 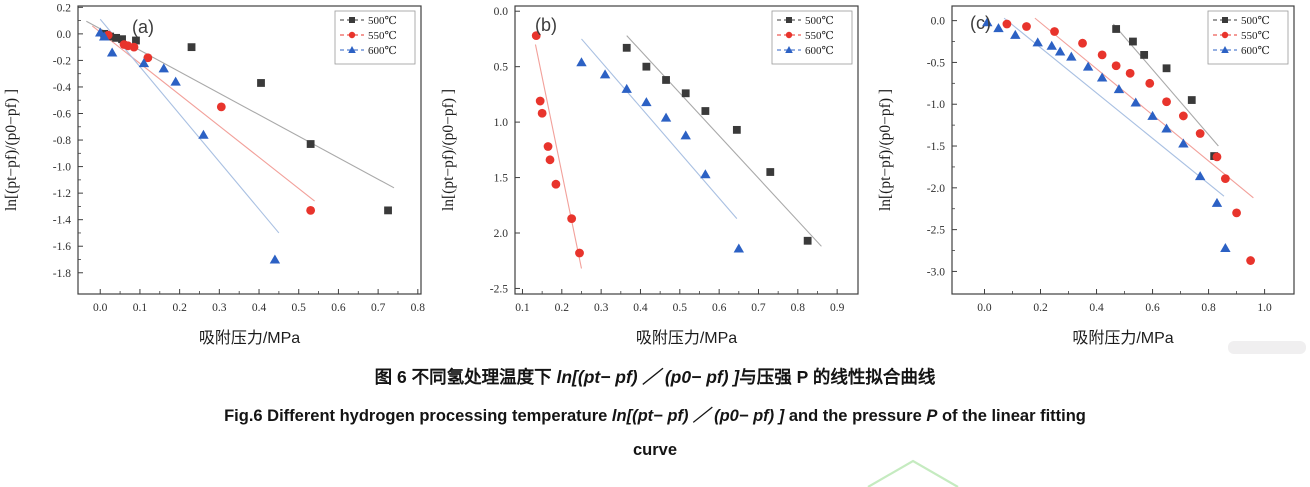 What do you see at coordinates (837, 308) in the screenshot?
I see `x-tick-label: 0.9` at bounding box center [837, 308].